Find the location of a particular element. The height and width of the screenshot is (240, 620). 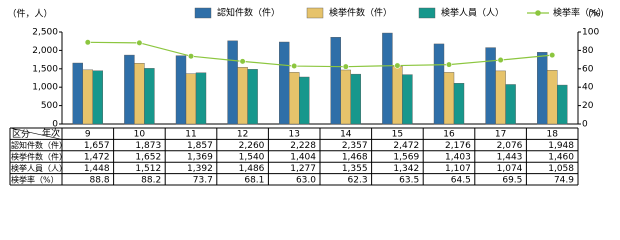

x-tick-label: 13 is located at coordinates (293, 135).